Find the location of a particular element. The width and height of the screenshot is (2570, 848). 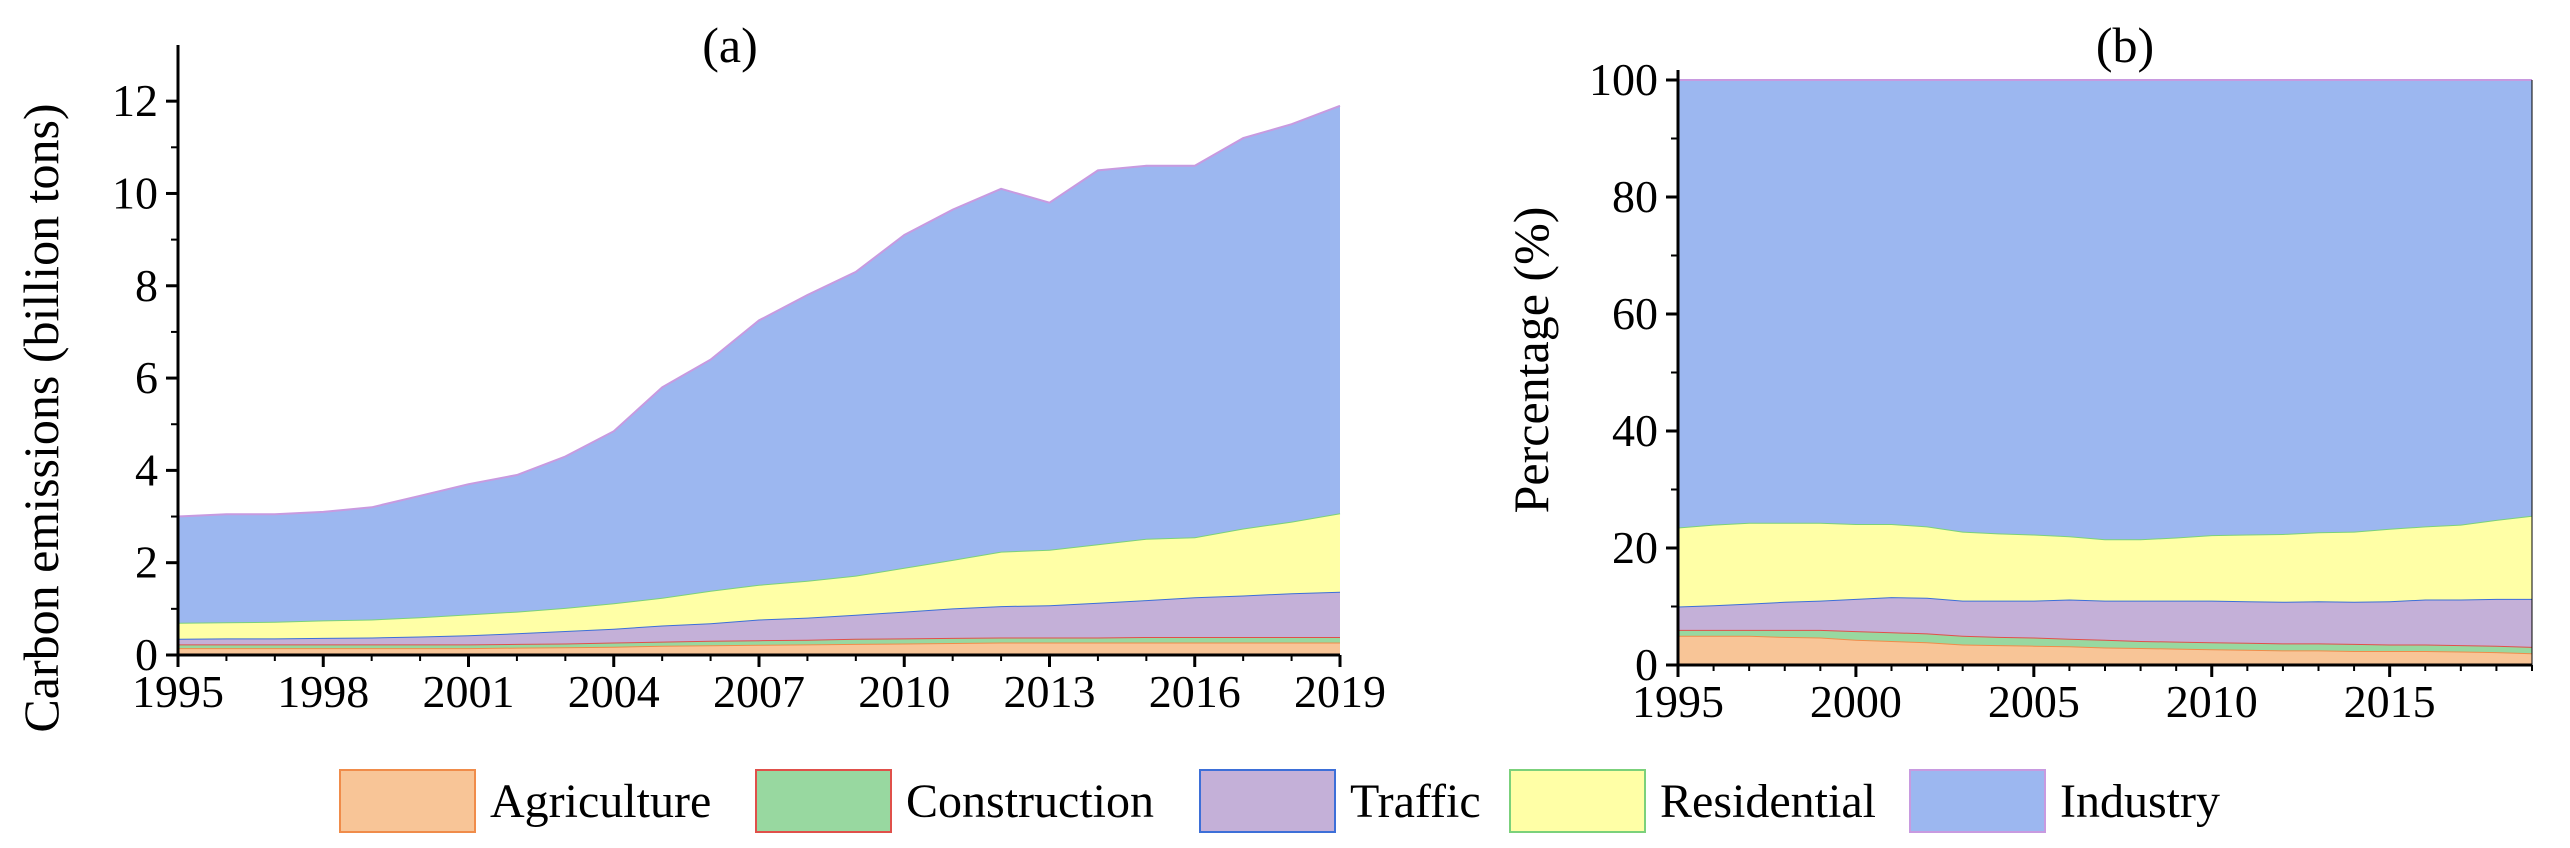

legend-label-industry: Industry is located at coordinates (2140, 801).